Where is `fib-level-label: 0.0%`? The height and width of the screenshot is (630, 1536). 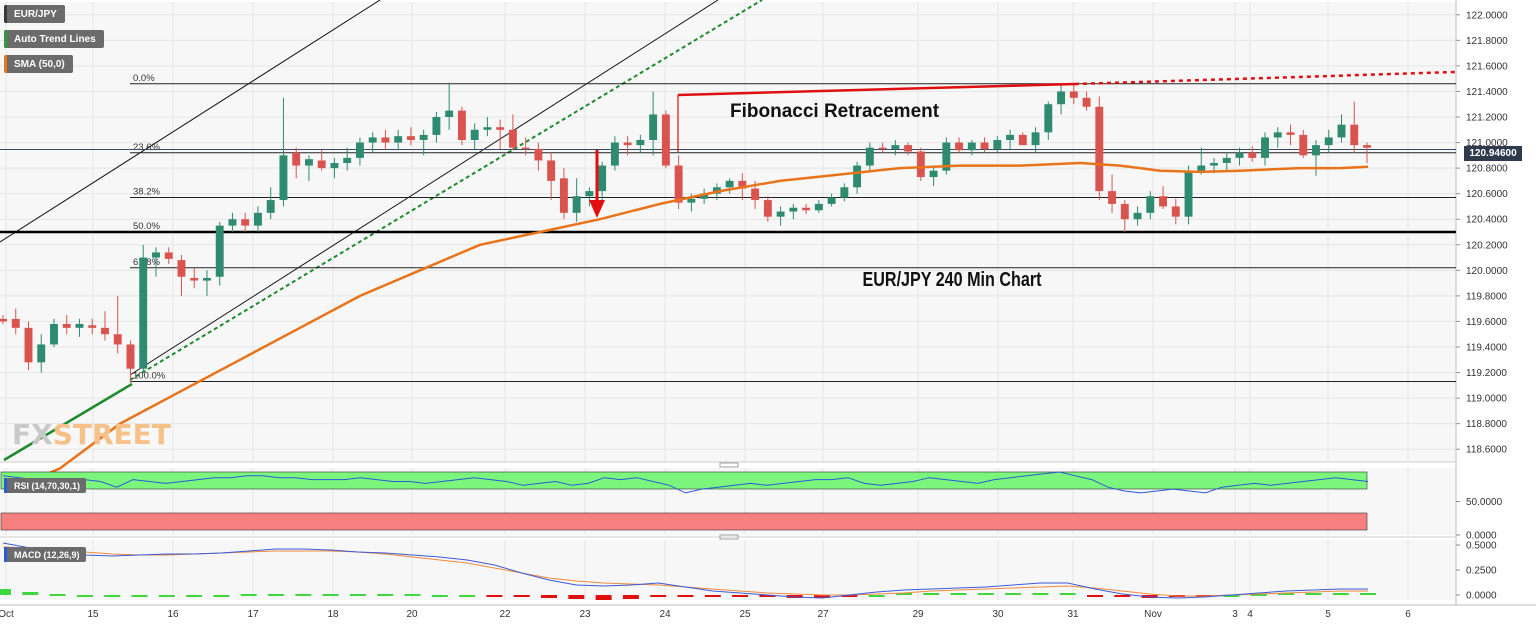 fib-level-label: 0.0% is located at coordinates (144, 78).